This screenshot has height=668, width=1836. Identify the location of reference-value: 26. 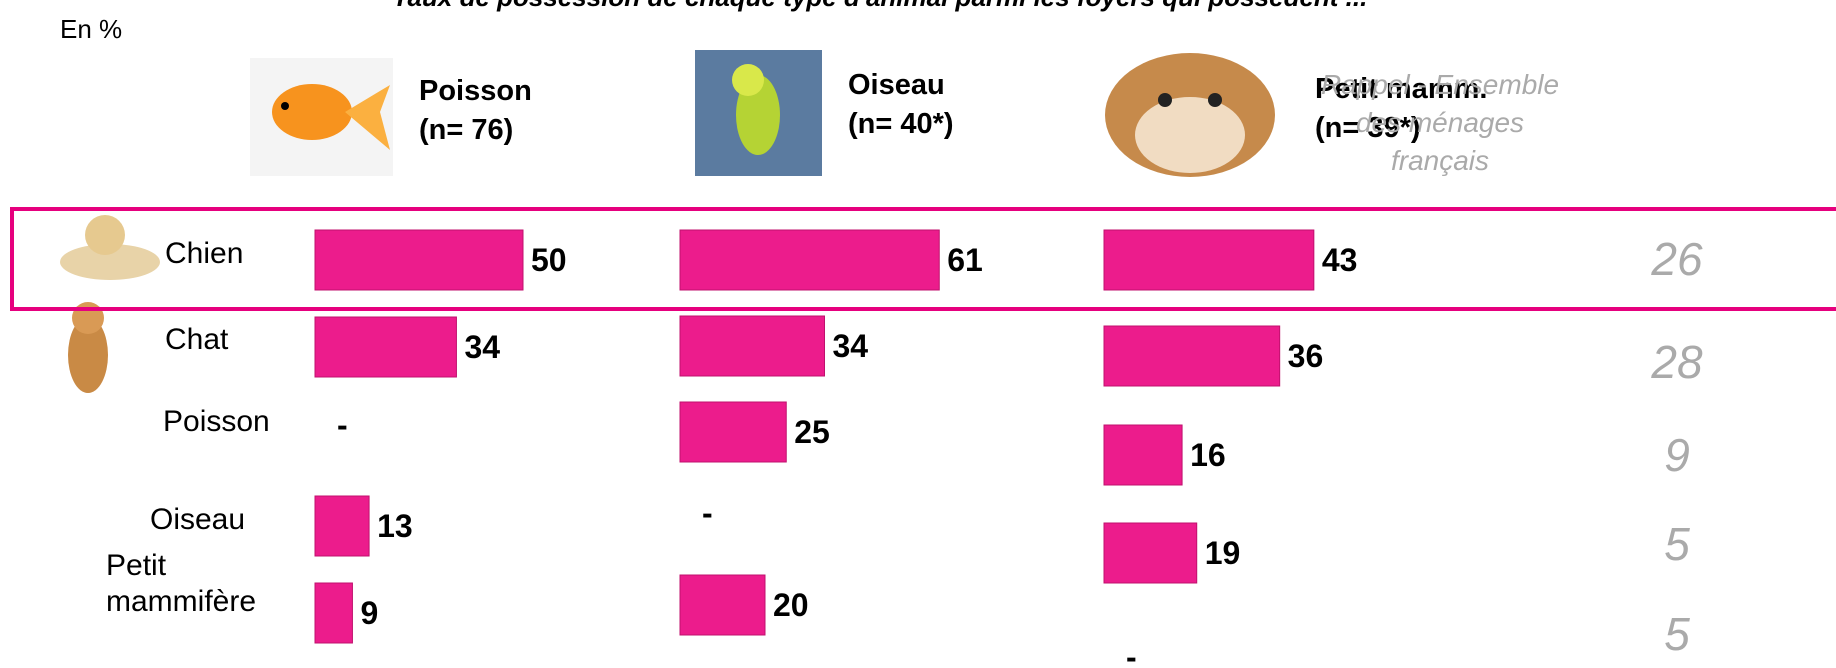
(1676, 259).